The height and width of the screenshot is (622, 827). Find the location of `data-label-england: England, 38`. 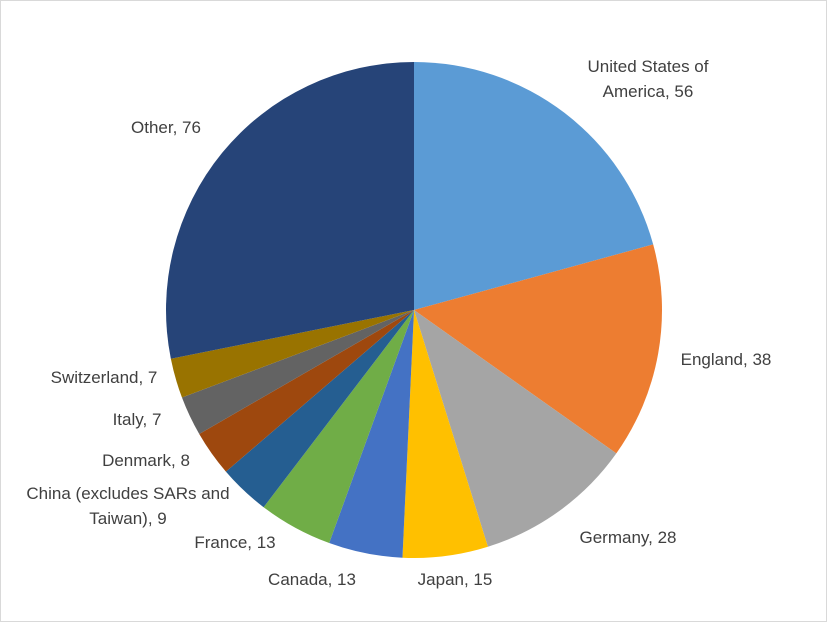

data-label-england: England, 38 is located at coordinates (726, 359).